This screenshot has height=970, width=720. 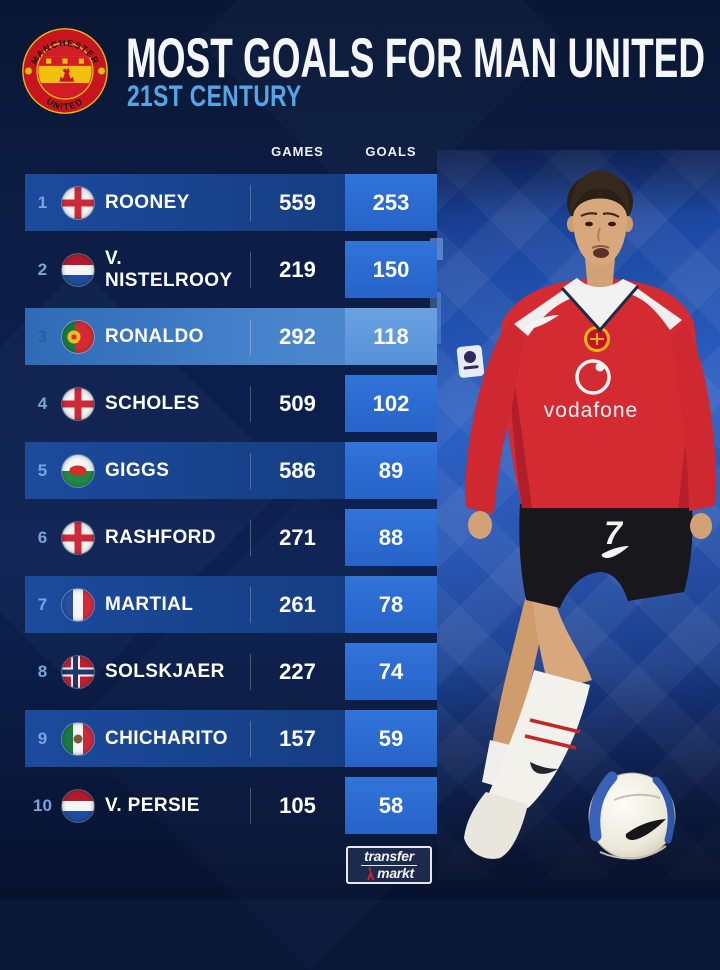 I want to click on player-boot, so click(x=496, y=825).